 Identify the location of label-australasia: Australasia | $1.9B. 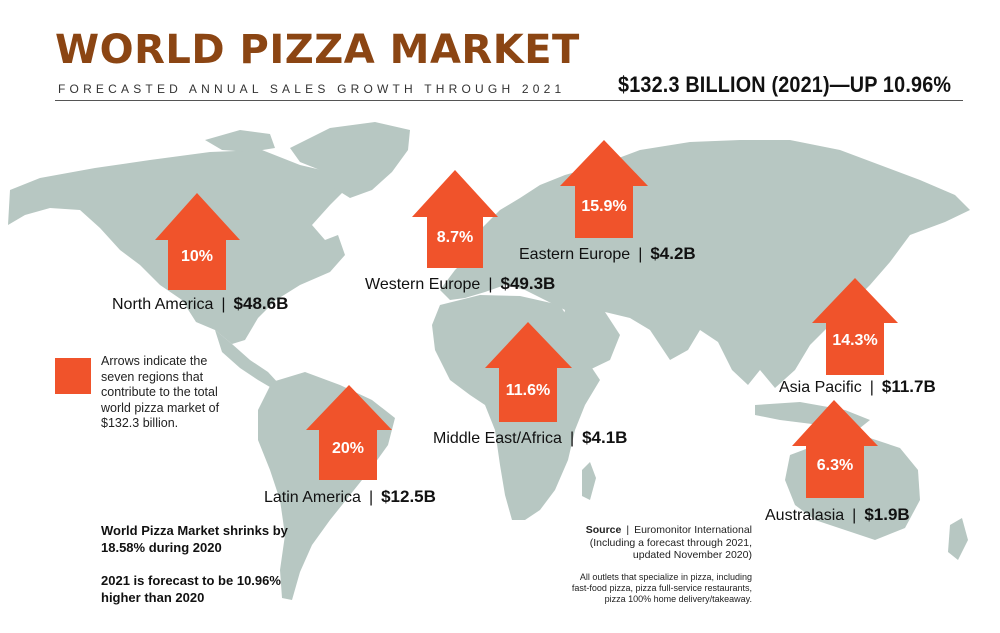
(837, 515).